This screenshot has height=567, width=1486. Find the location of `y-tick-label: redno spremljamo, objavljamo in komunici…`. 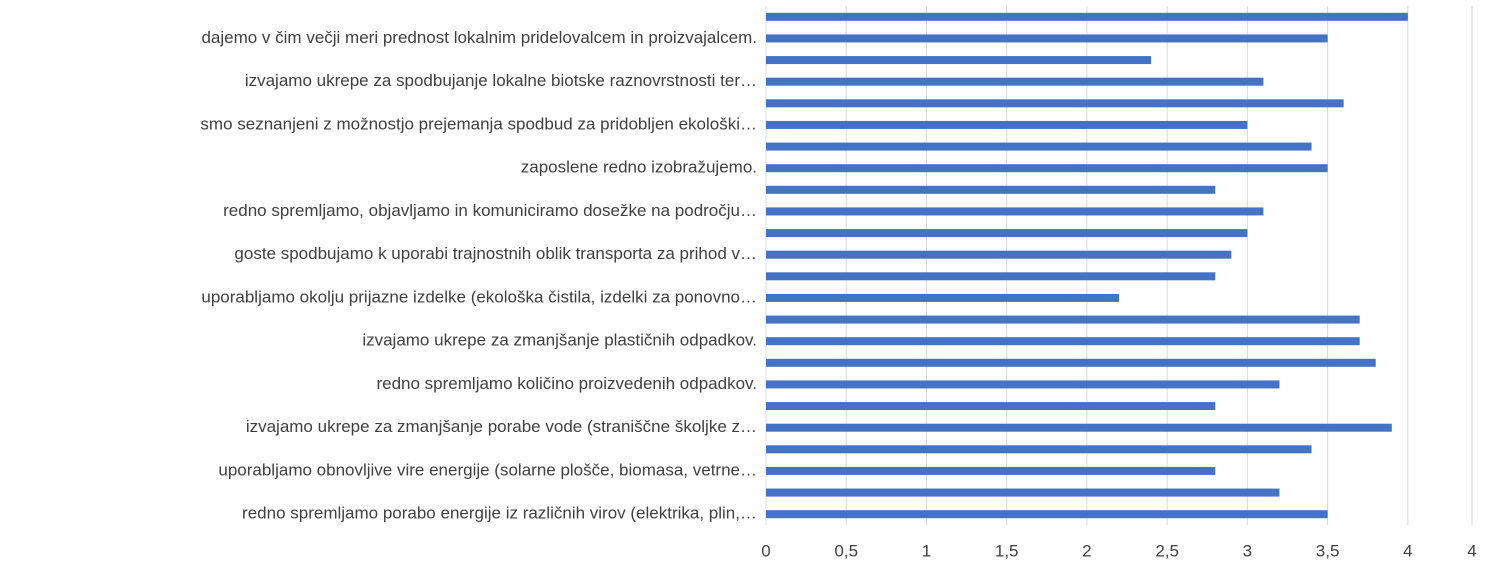

y-tick-label: redno spremljamo, objavljamo in komunici… is located at coordinates (490, 210).